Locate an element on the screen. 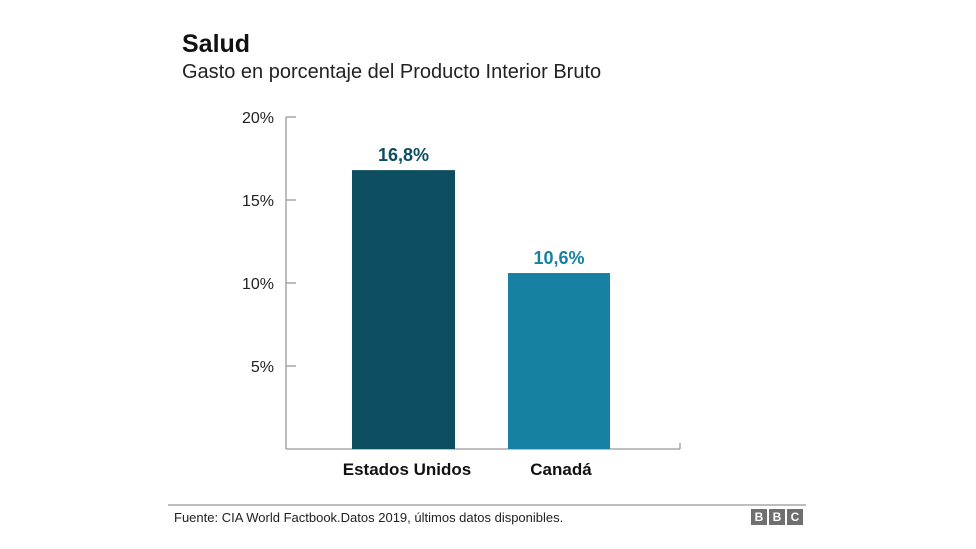  y-tick-label: 10% is located at coordinates (258, 284).